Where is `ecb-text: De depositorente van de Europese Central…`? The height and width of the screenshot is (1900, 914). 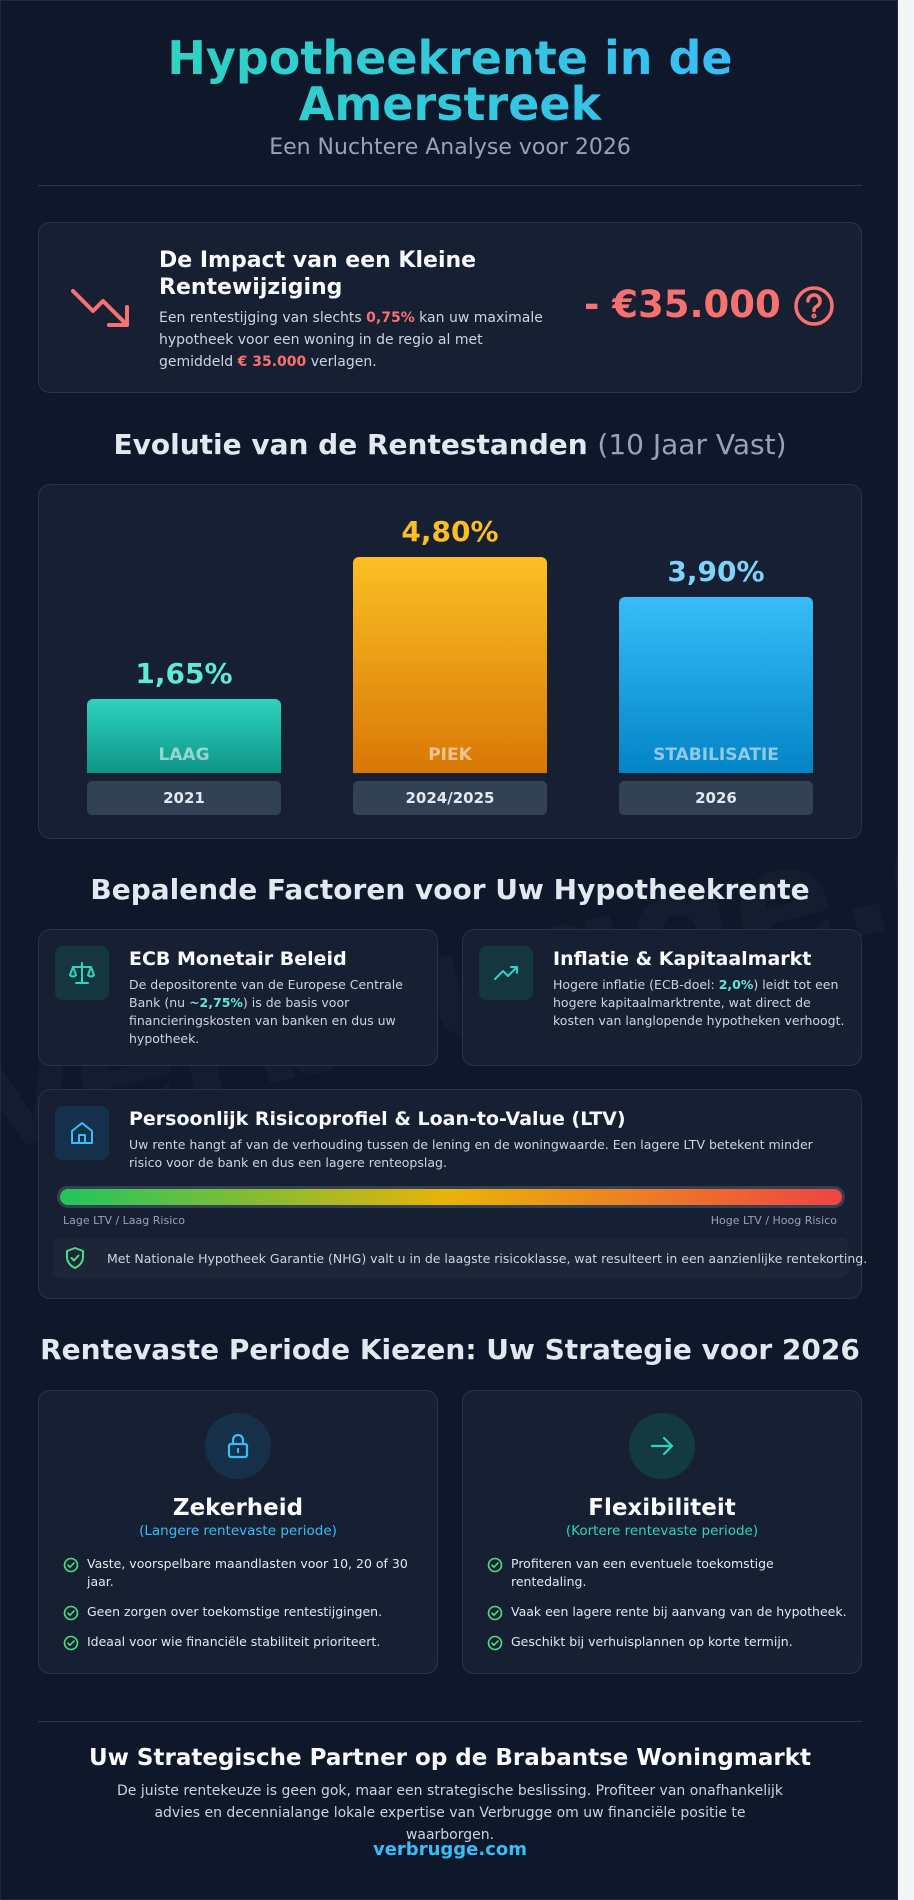
ecb-text: De depositorente van de Europese Central… is located at coordinates (266, 1011).